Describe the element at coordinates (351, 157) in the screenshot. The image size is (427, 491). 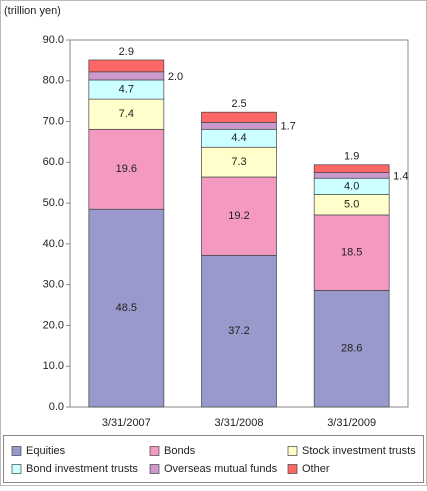
I see `data-label: 1.9` at that location.